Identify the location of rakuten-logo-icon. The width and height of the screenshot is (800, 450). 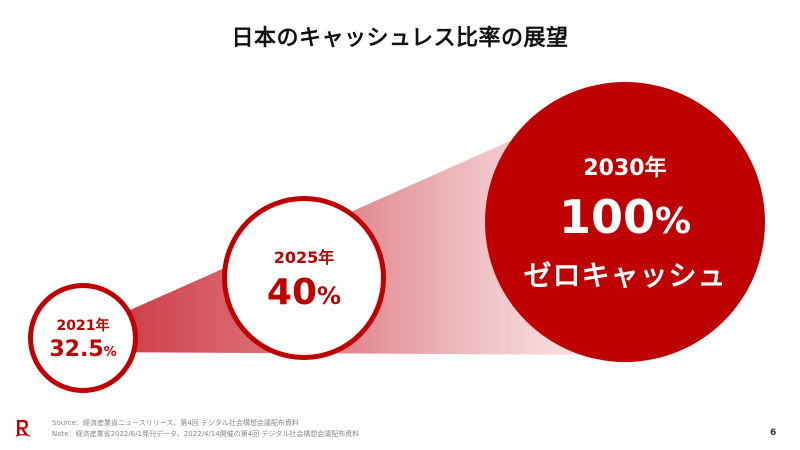
(23, 428).